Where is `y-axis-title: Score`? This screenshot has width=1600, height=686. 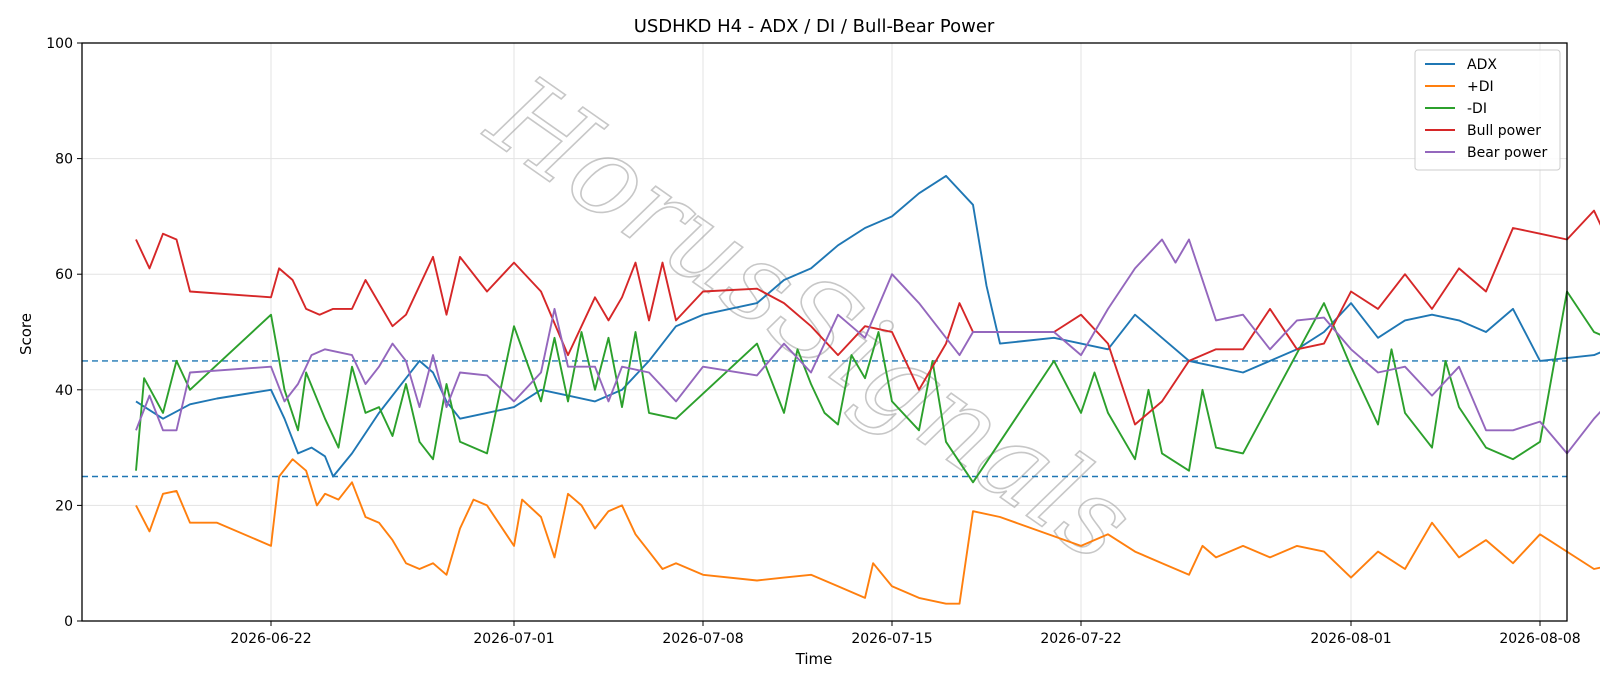
y-axis-title: Score is located at coordinates (26, 334).